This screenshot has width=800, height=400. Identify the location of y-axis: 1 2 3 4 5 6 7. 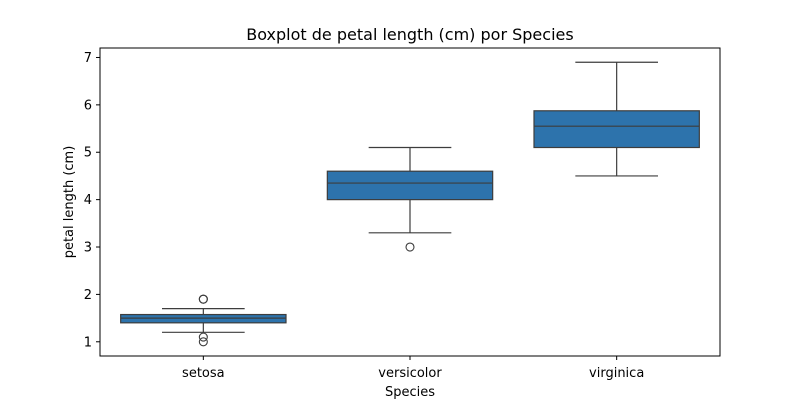
(92, 200).